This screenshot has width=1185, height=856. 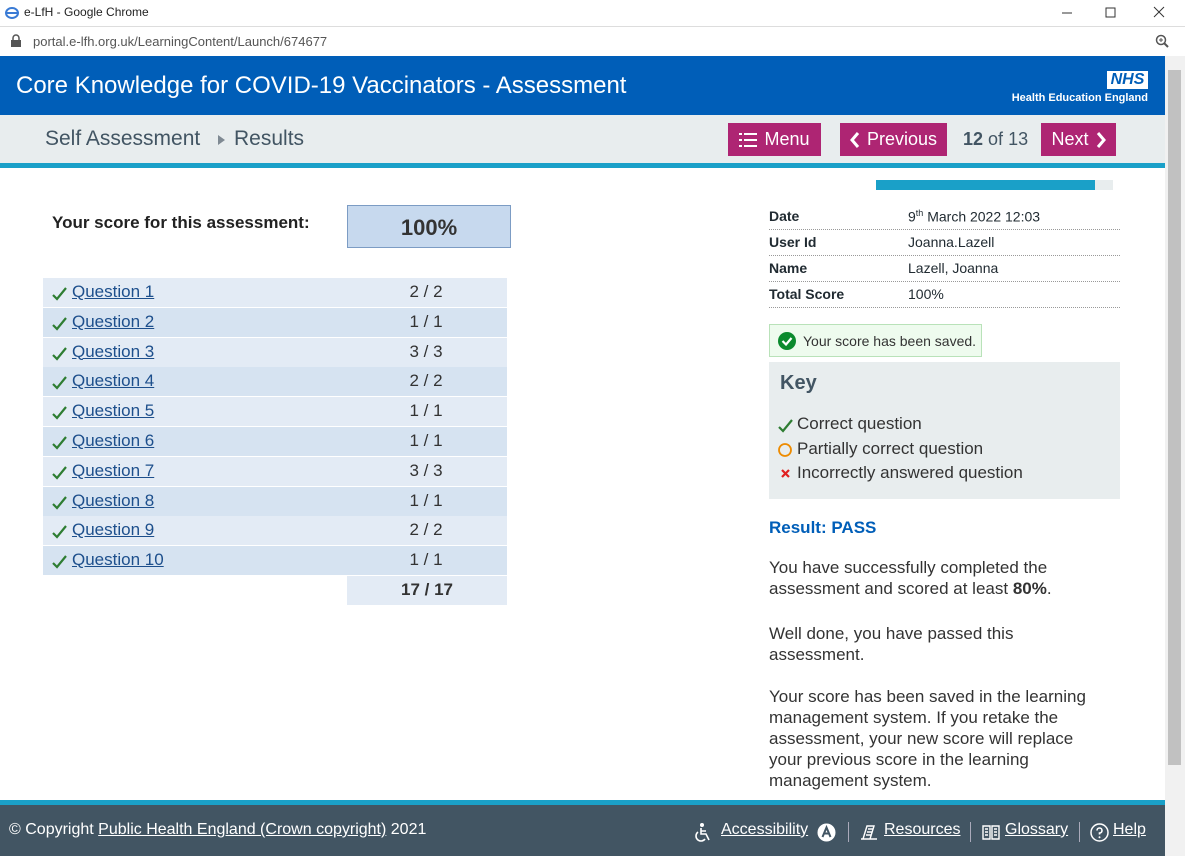 What do you see at coordinates (890, 448) in the screenshot?
I see `key-item: Partially correct question` at bounding box center [890, 448].